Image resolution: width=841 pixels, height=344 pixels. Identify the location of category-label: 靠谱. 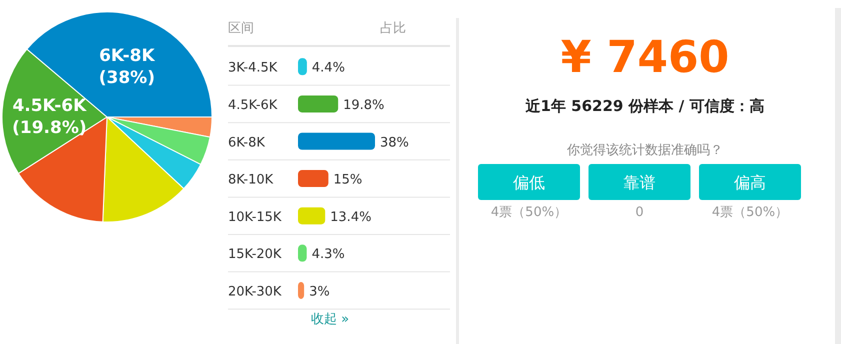
(640, 182).